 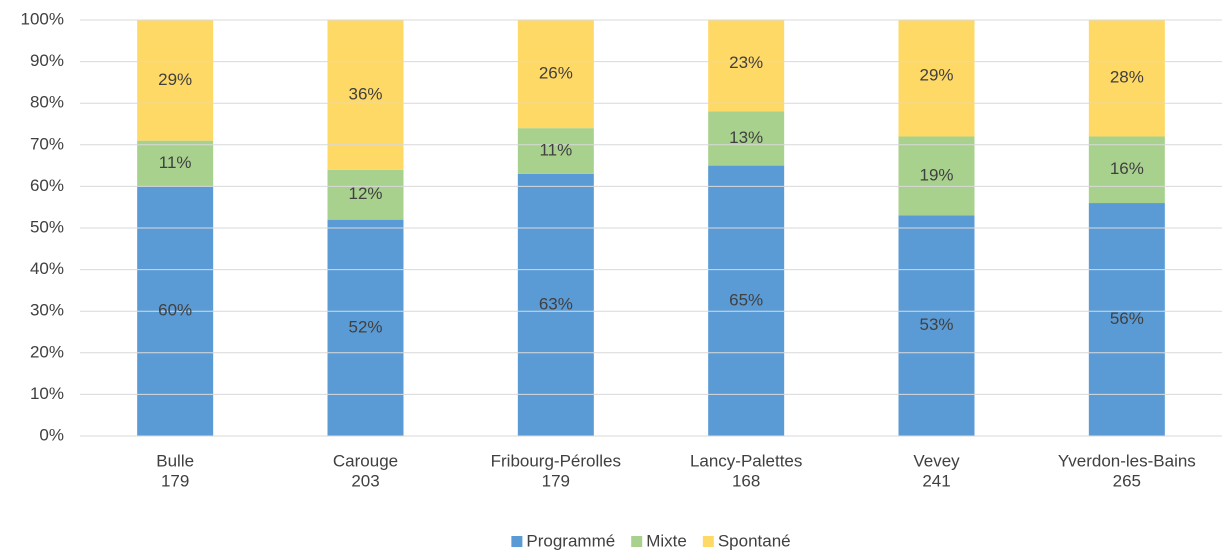 What do you see at coordinates (570, 540) in the screenshot?
I see `legend-label: Programmé` at bounding box center [570, 540].